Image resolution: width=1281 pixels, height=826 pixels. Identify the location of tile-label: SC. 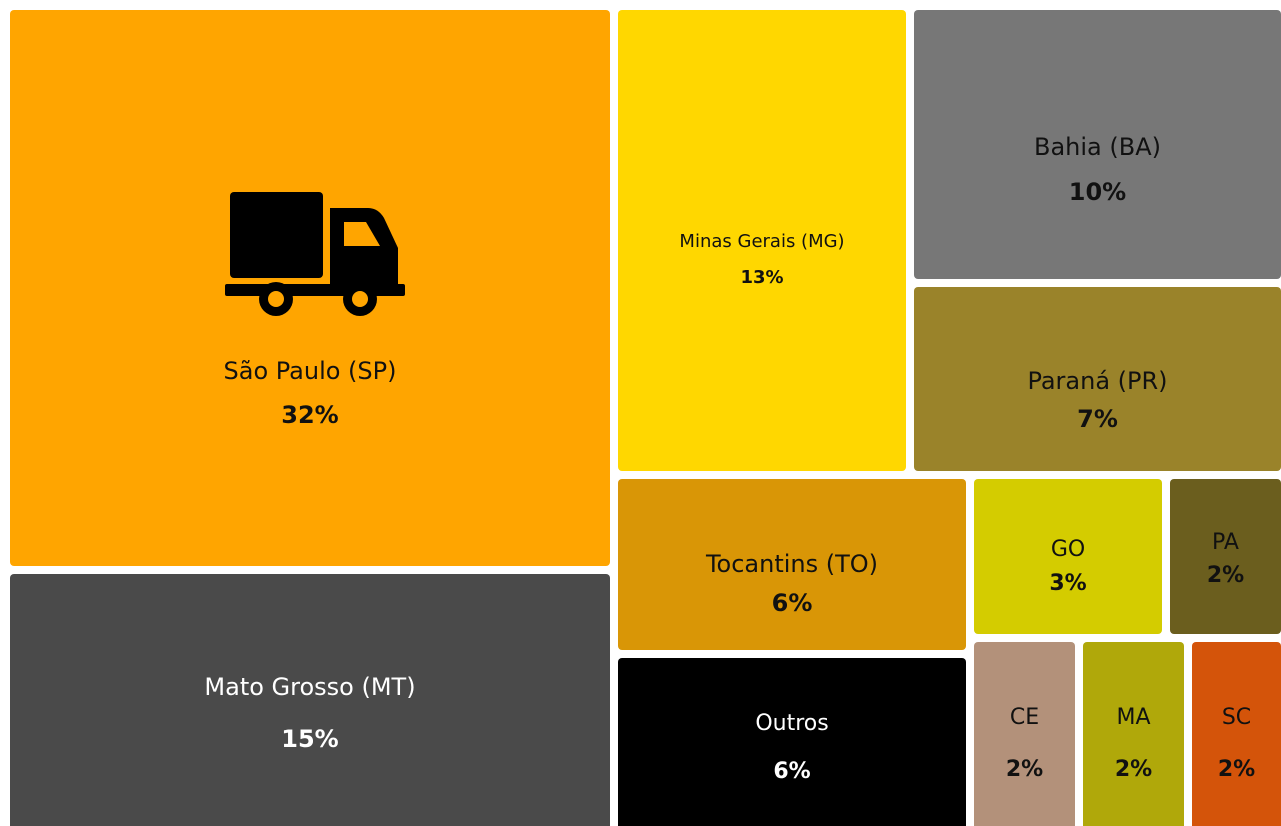
(1236, 717).